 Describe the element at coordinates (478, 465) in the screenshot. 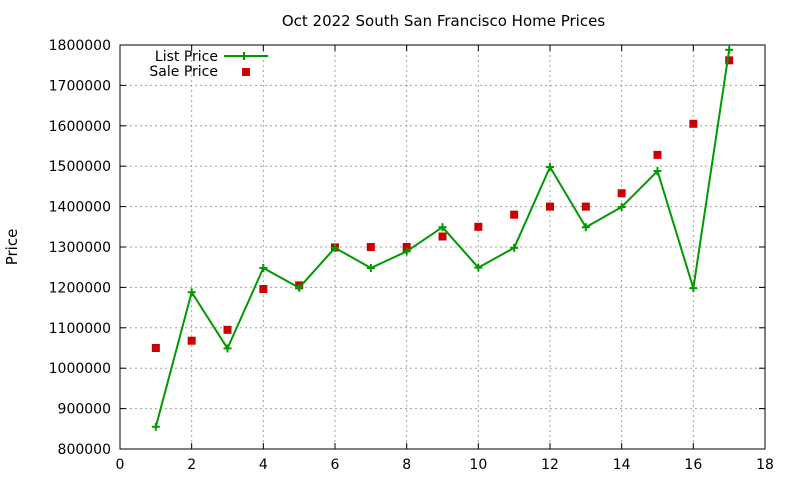

I see `x-tick-label: 10` at that location.